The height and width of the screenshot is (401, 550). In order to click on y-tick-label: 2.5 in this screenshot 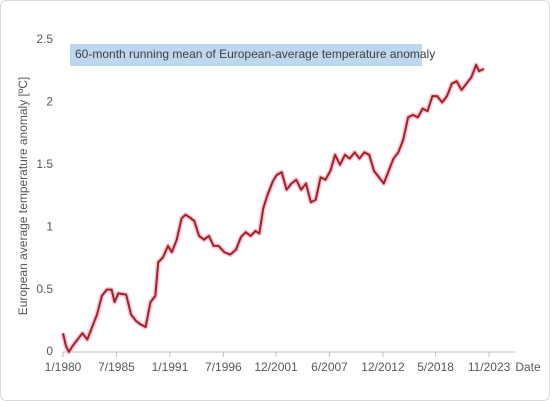, I will do `click(44, 39)`.